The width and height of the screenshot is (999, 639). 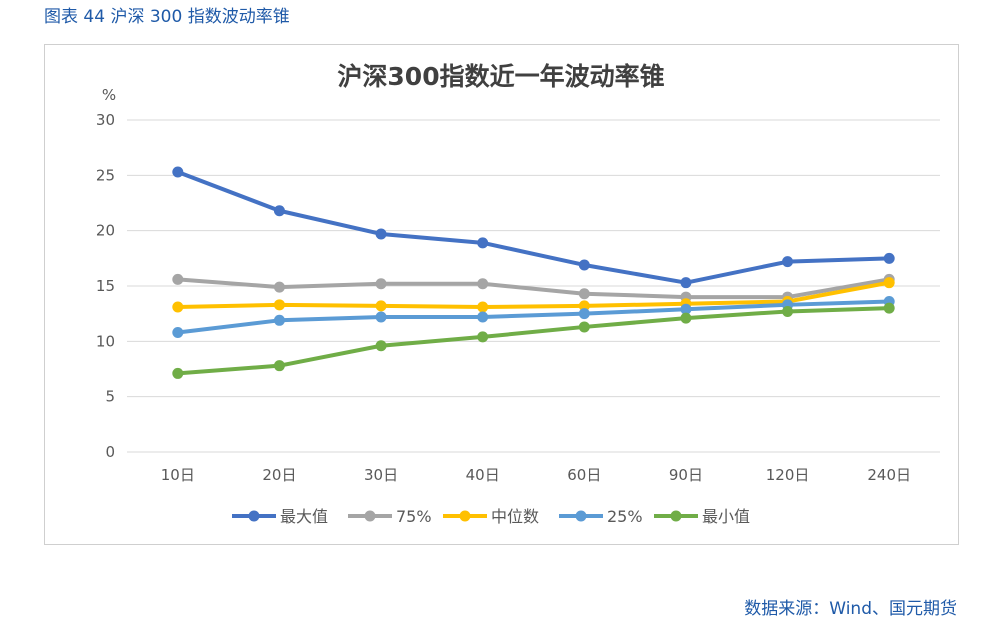 I want to click on legend-label: 最小值, so click(x=726, y=516).